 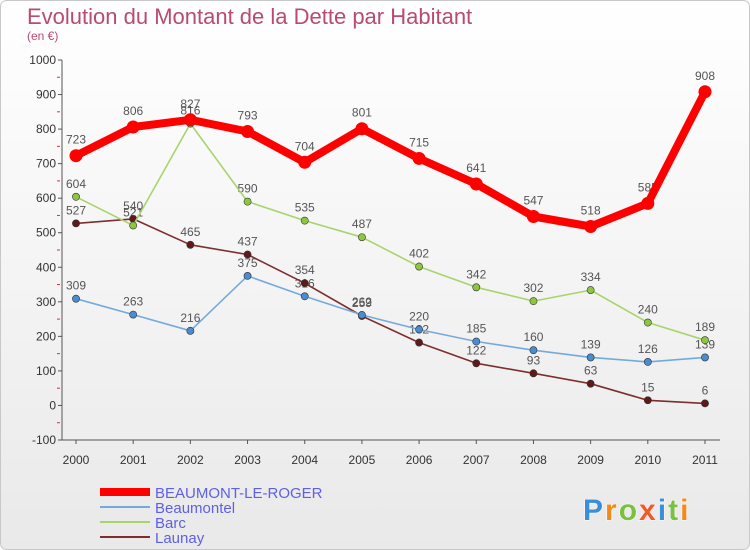 I want to click on data-label: 263, so click(x=133, y=302).